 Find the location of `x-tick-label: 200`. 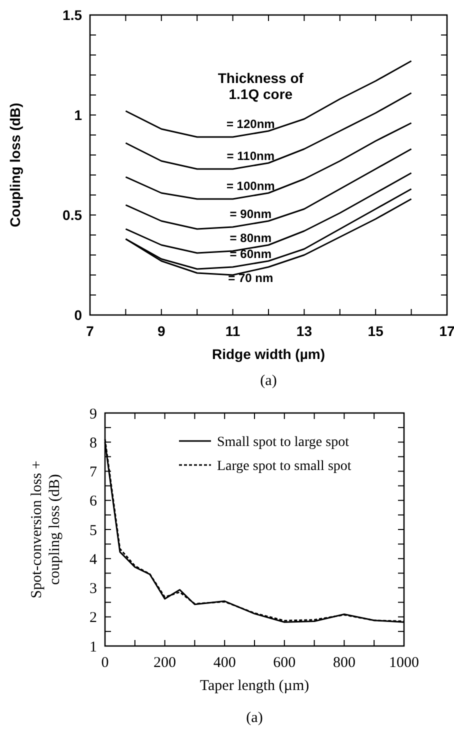

x-tick-label: 200 is located at coordinates (165, 663).